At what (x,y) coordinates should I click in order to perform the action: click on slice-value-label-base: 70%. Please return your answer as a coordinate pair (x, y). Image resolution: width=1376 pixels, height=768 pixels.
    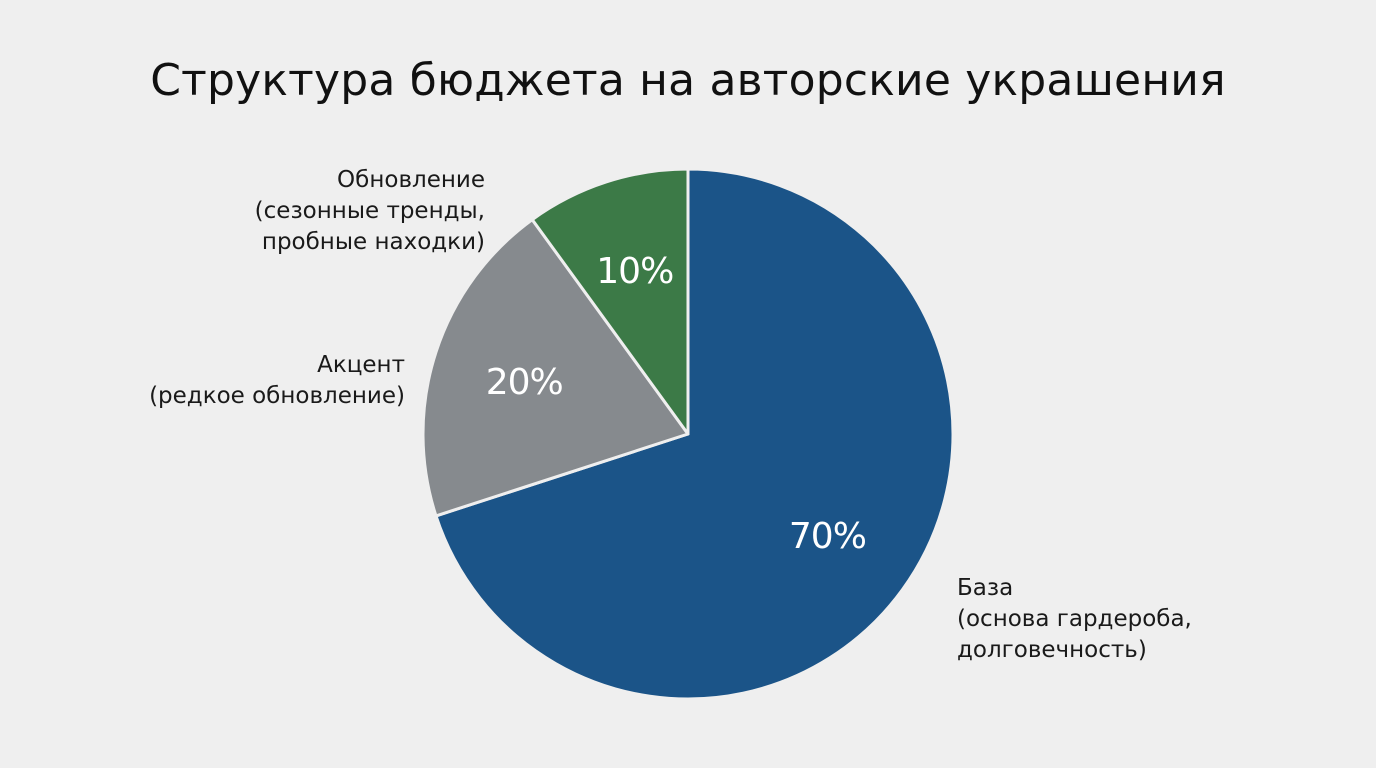
    Looking at the image, I should click on (827, 536).